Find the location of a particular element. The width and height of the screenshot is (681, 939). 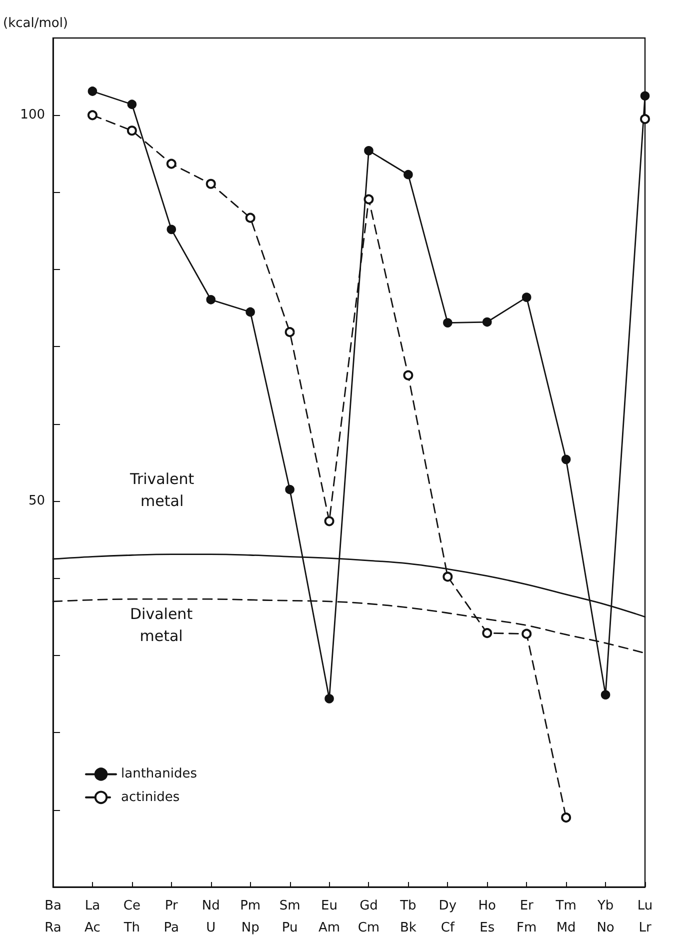

legend-label: actinides is located at coordinates (150, 797).